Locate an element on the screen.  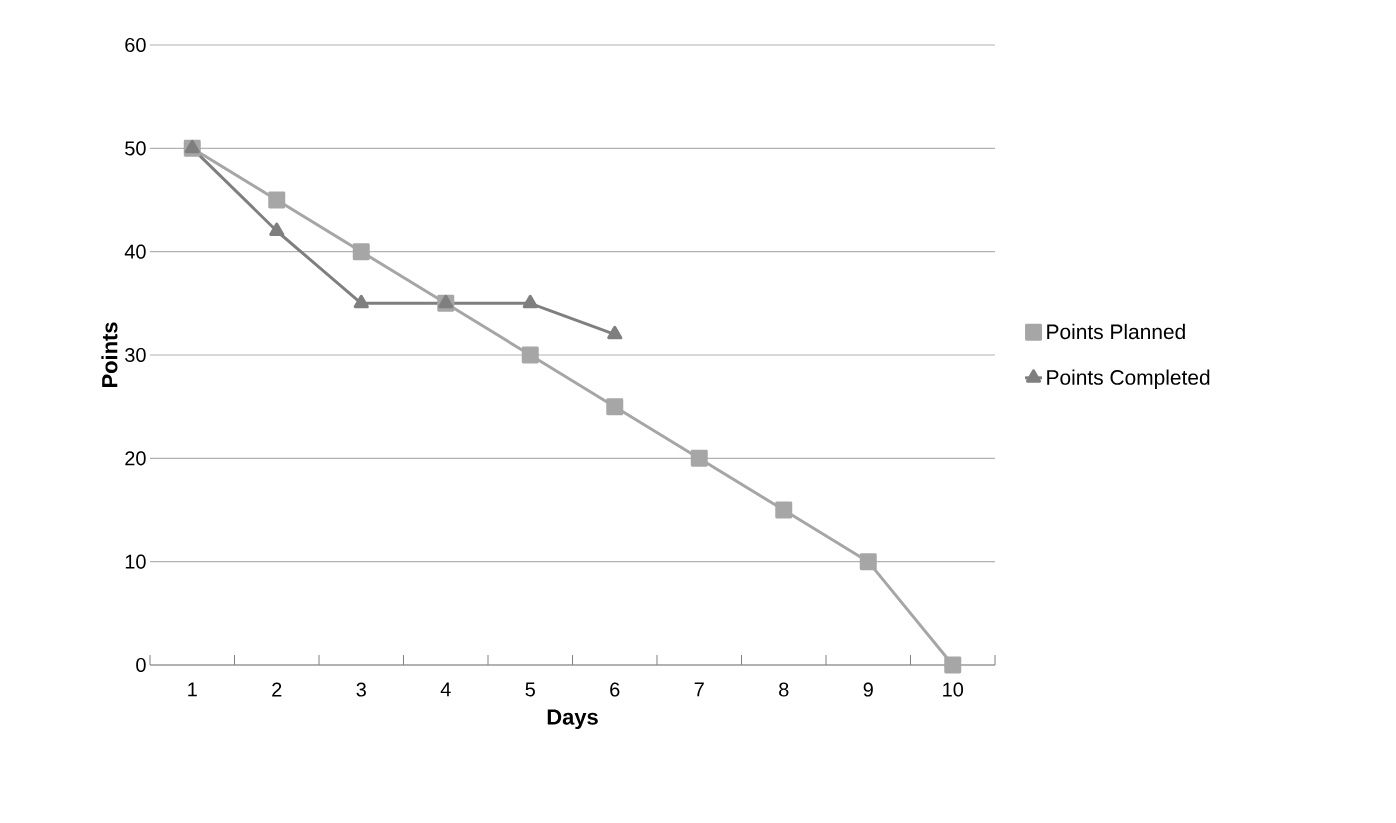
legend-label: Points Completed is located at coordinates (1128, 379).